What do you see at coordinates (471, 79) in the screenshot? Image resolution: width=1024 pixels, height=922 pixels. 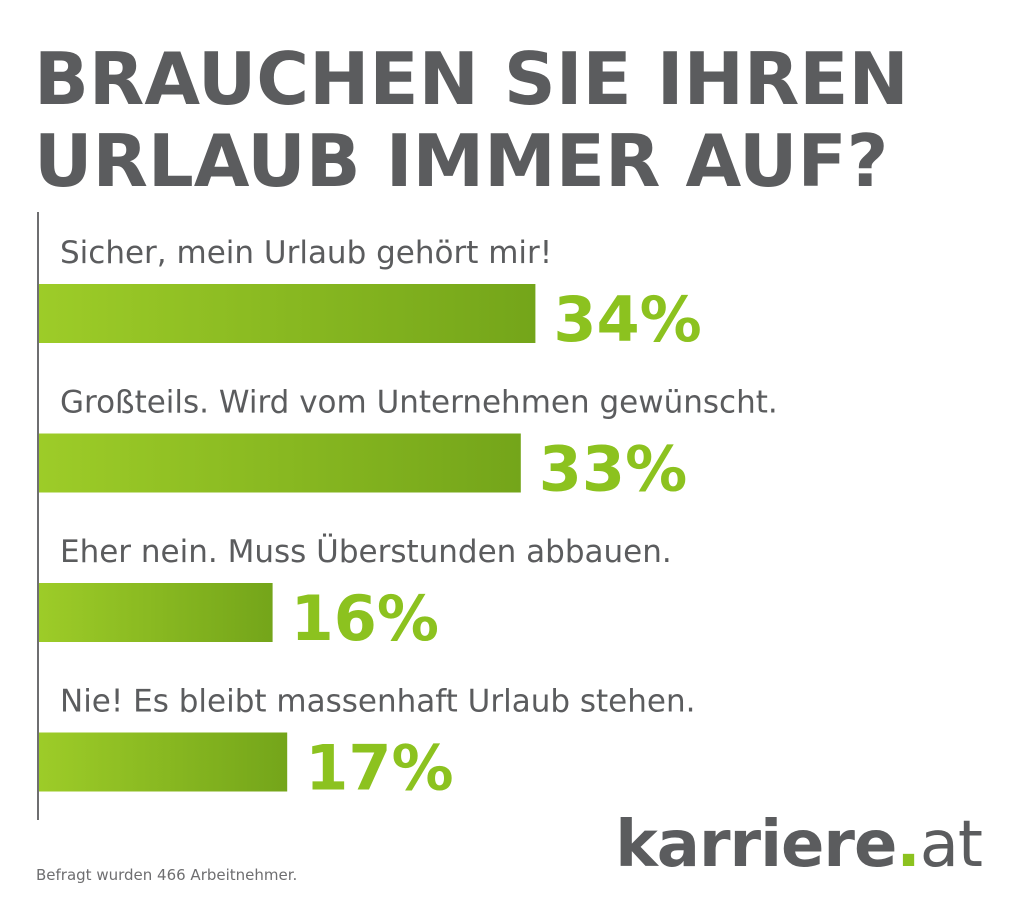 I see `title-line-1: BRAUCHEN SIE IHREN` at bounding box center [471, 79].